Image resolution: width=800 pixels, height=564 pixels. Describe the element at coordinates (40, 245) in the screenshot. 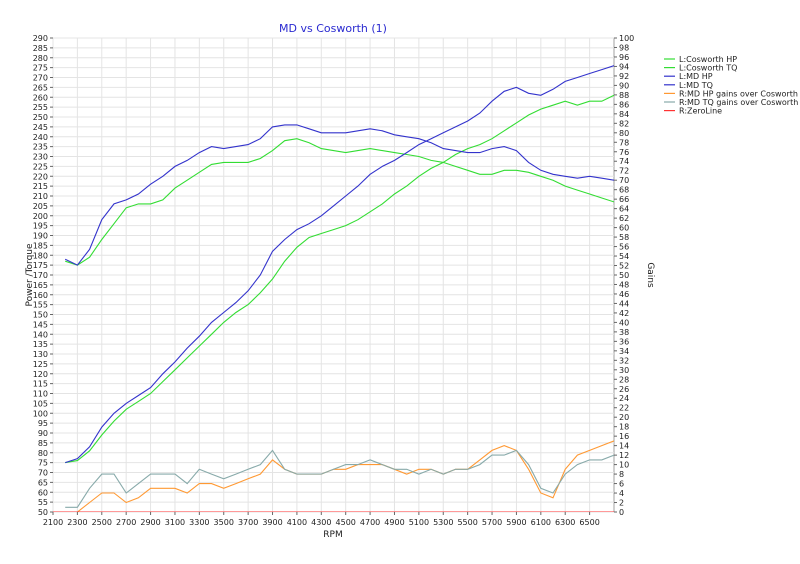

I see `left-tick-label: 185` at that location.